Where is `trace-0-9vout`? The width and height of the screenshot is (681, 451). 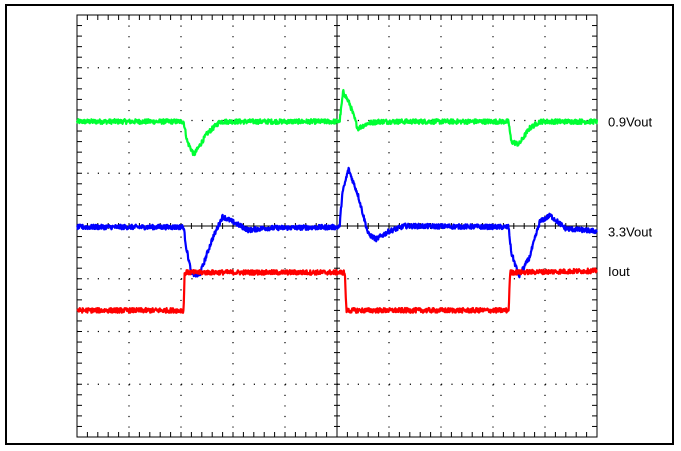 trace-0-9vout is located at coordinates (337, 122).